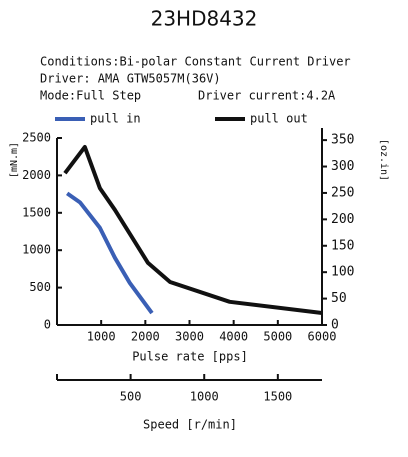  What do you see at coordinates (342, 272) in the screenshot?
I see `y2-tick-label: 100` at bounding box center [342, 272].